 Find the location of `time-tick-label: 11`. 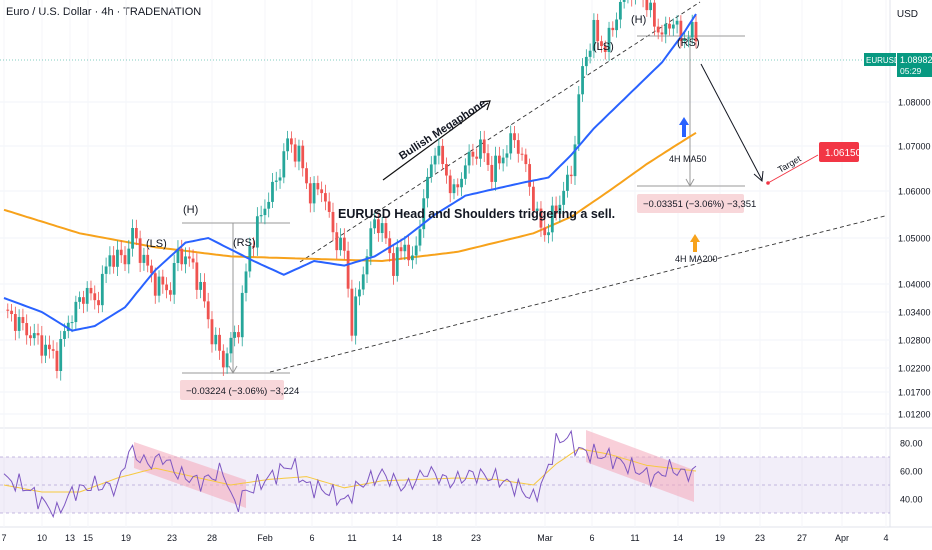

time-tick-label: 11 is located at coordinates (351, 538).